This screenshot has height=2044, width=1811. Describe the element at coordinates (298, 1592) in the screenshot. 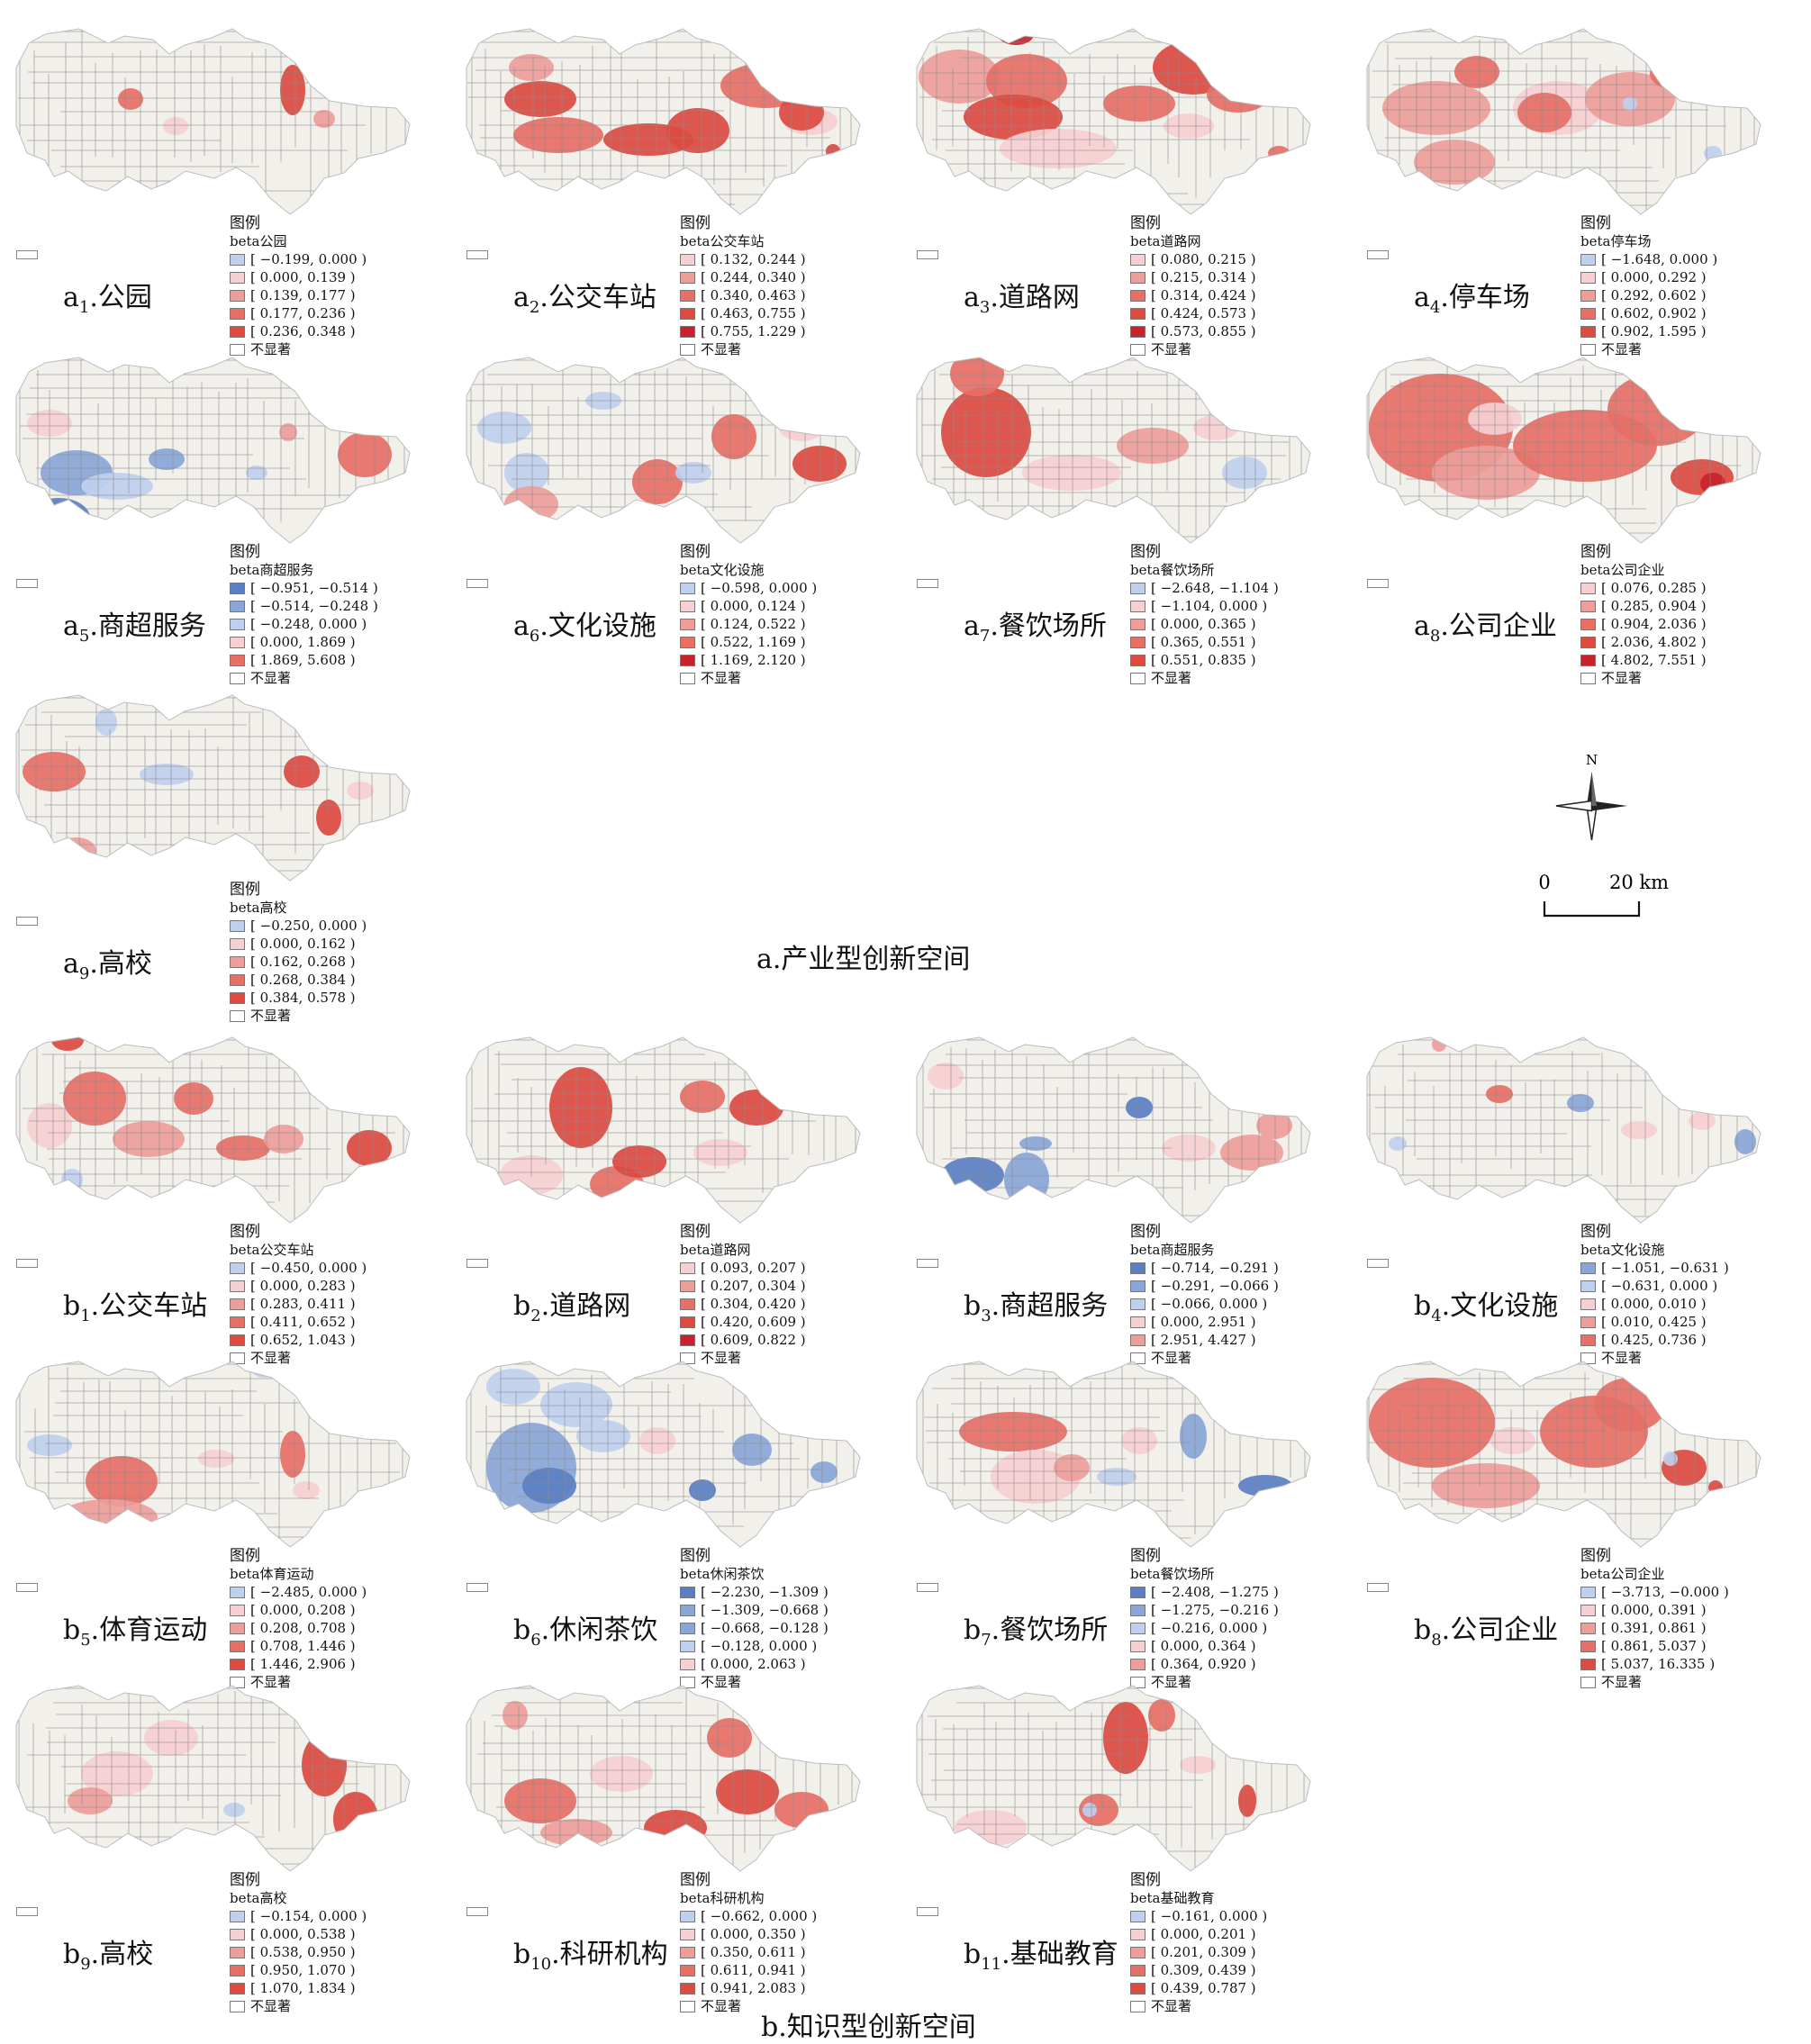

I see `legend-class: [ −2.485, 0.000 )` at that location.